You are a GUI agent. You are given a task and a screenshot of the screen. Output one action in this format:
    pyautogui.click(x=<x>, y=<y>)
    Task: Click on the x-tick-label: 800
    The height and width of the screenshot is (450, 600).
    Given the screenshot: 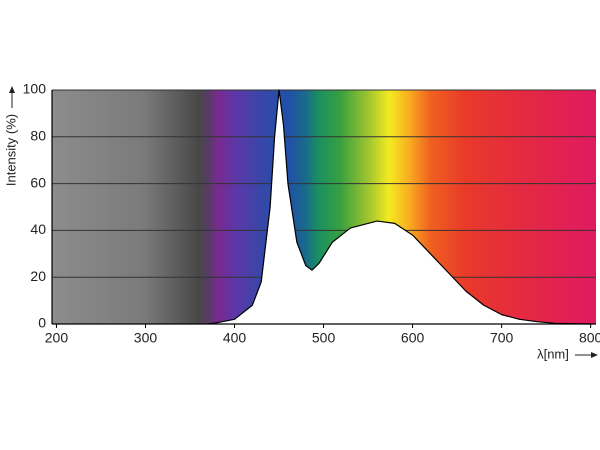 What is the action you would take?
    pyautogui.click(x=589, y=338)
    